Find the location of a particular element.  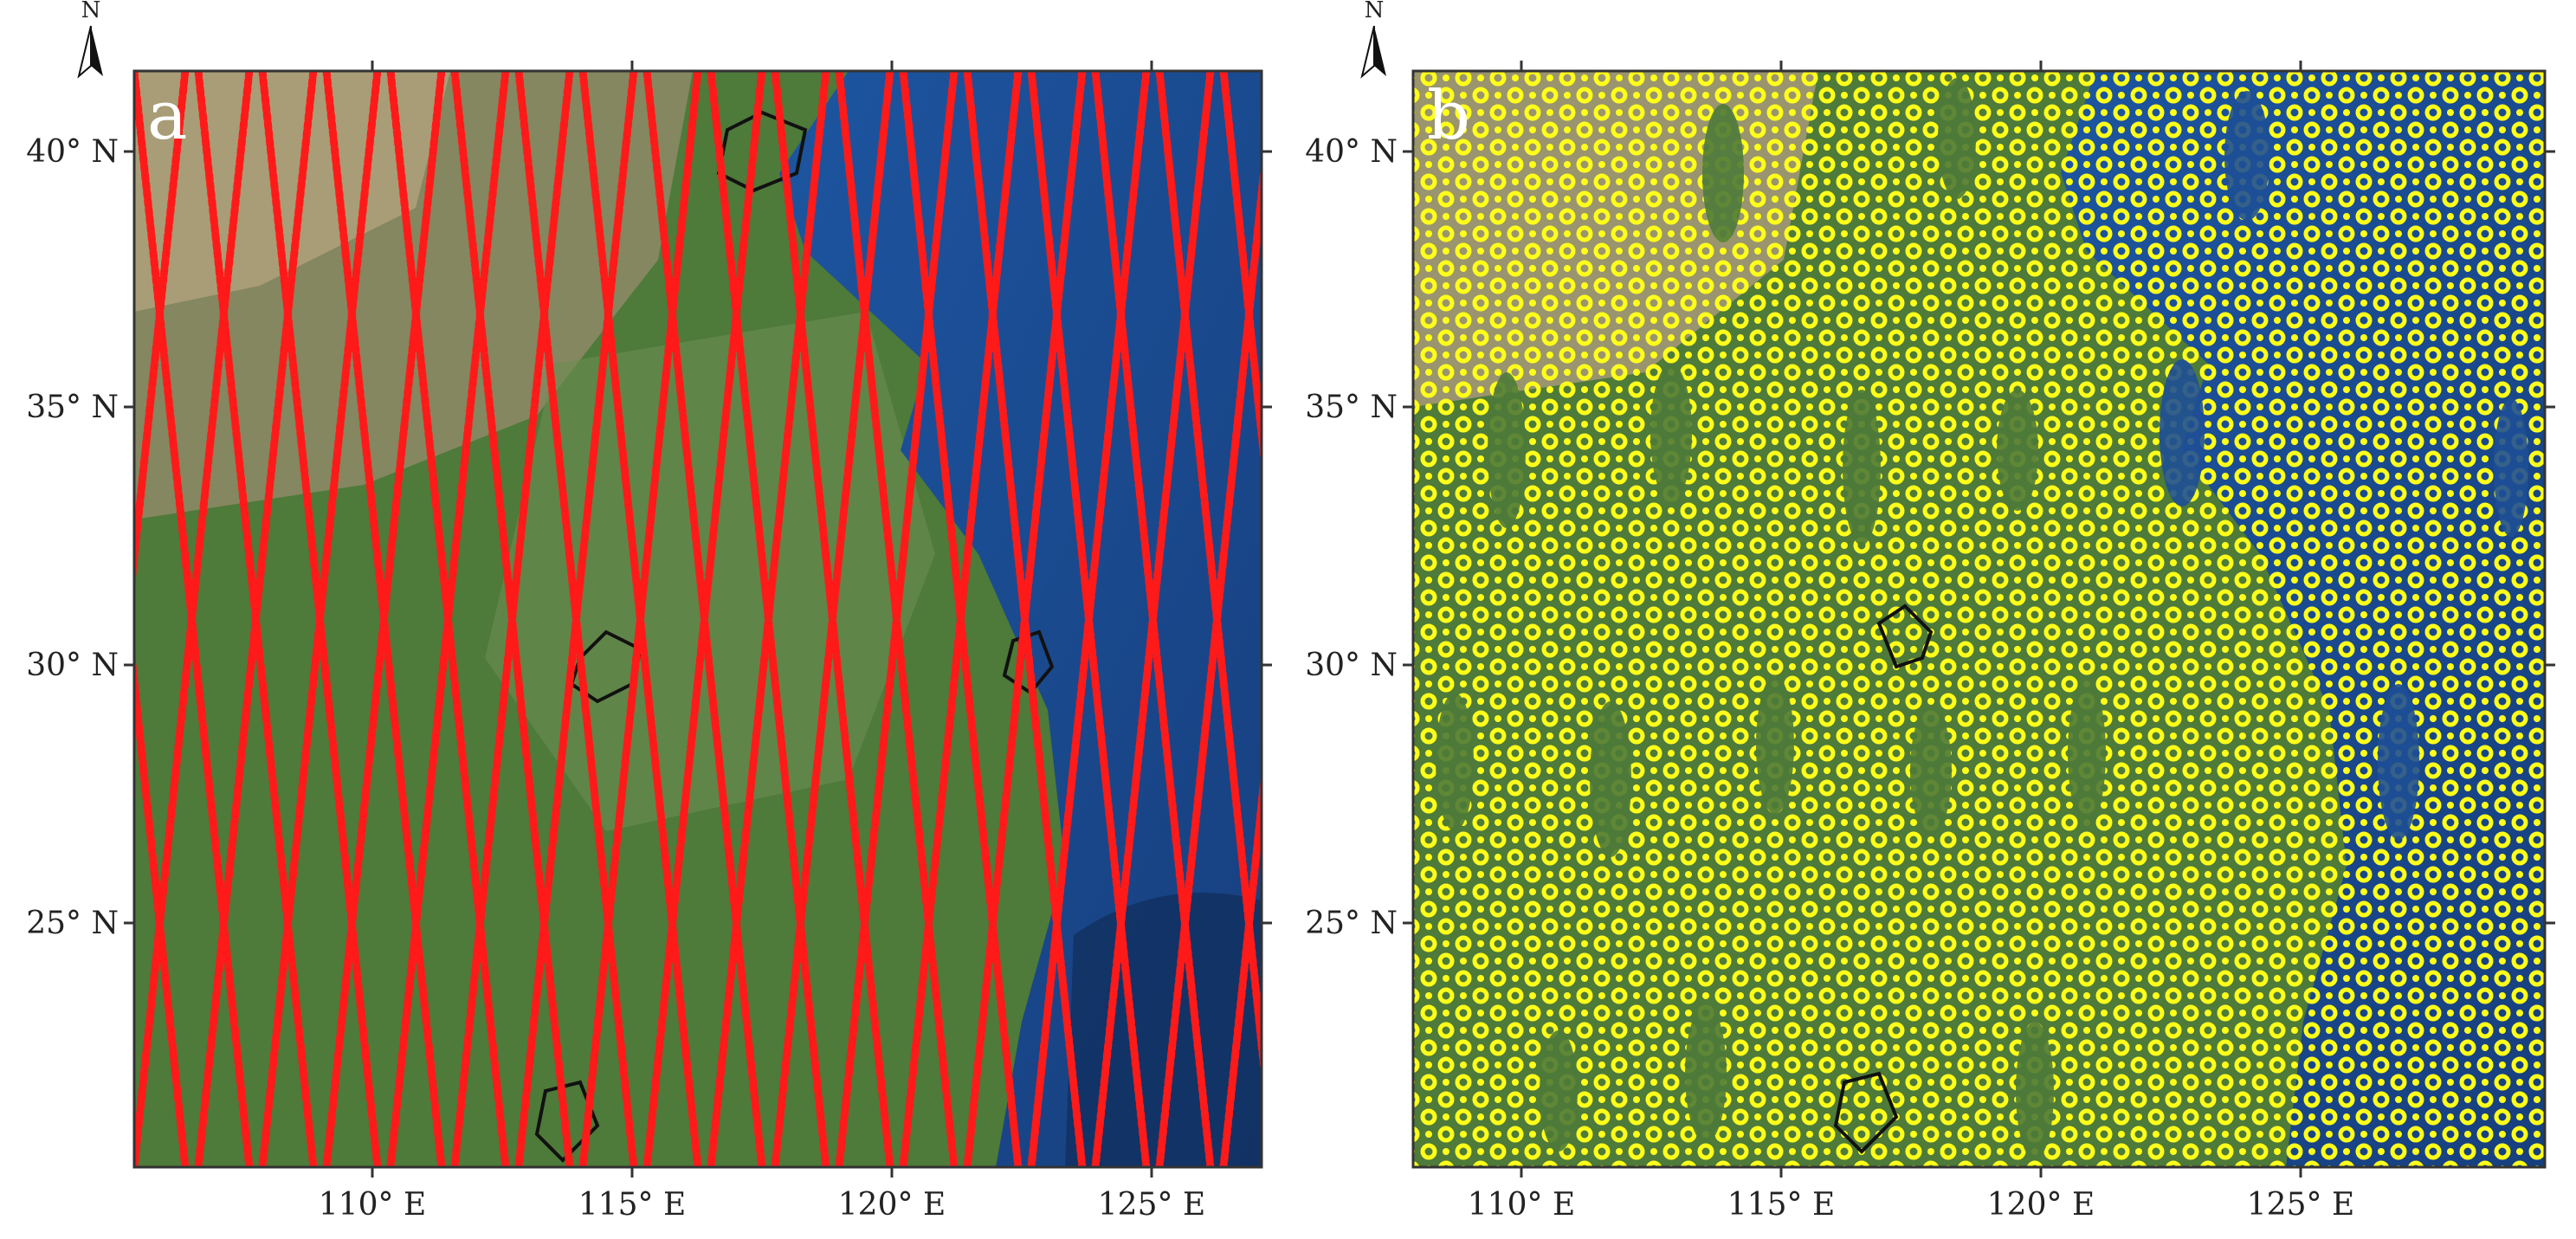

panel-a-label: a is located at coordinates (167, 116).